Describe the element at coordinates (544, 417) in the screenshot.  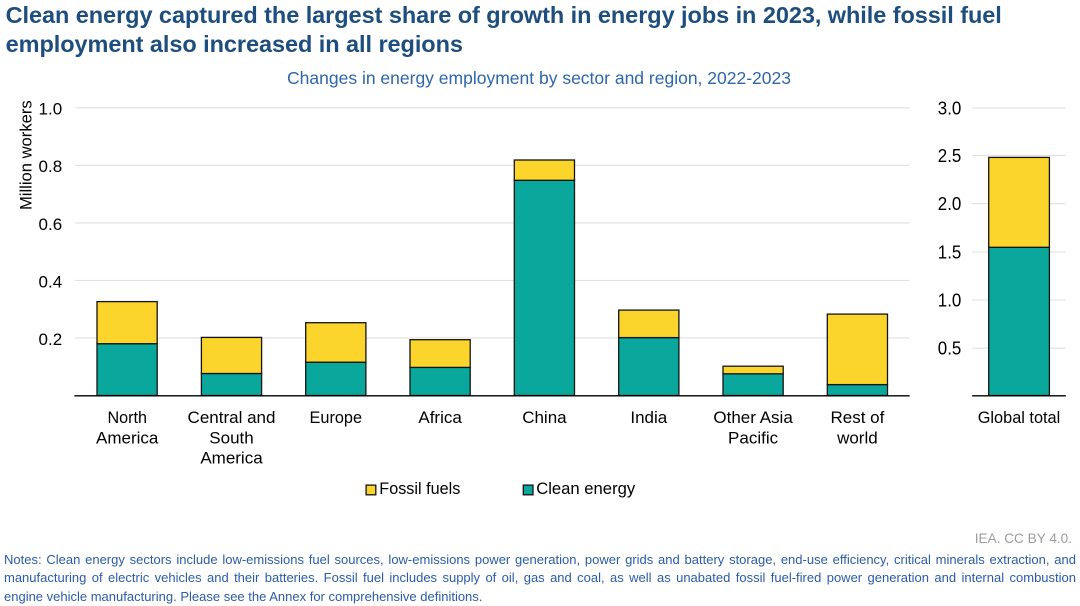
I see `svg-text: China` at that location.